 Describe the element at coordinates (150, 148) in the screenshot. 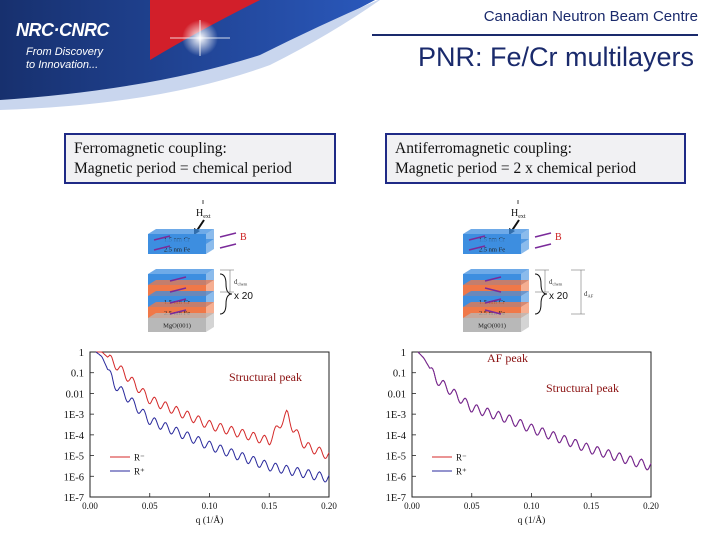

I see `box-line-1: Ferromagnetic coupling:` at that location.